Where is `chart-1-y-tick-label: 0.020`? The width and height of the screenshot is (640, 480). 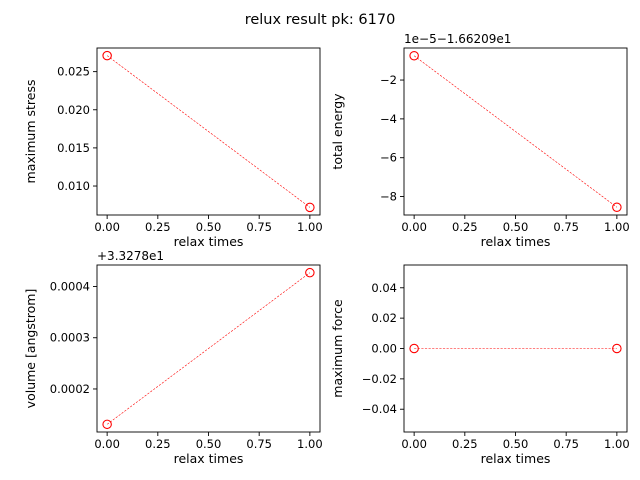
chart-1-y-tick-label: 0.020 is located at coordinates (73, 110).